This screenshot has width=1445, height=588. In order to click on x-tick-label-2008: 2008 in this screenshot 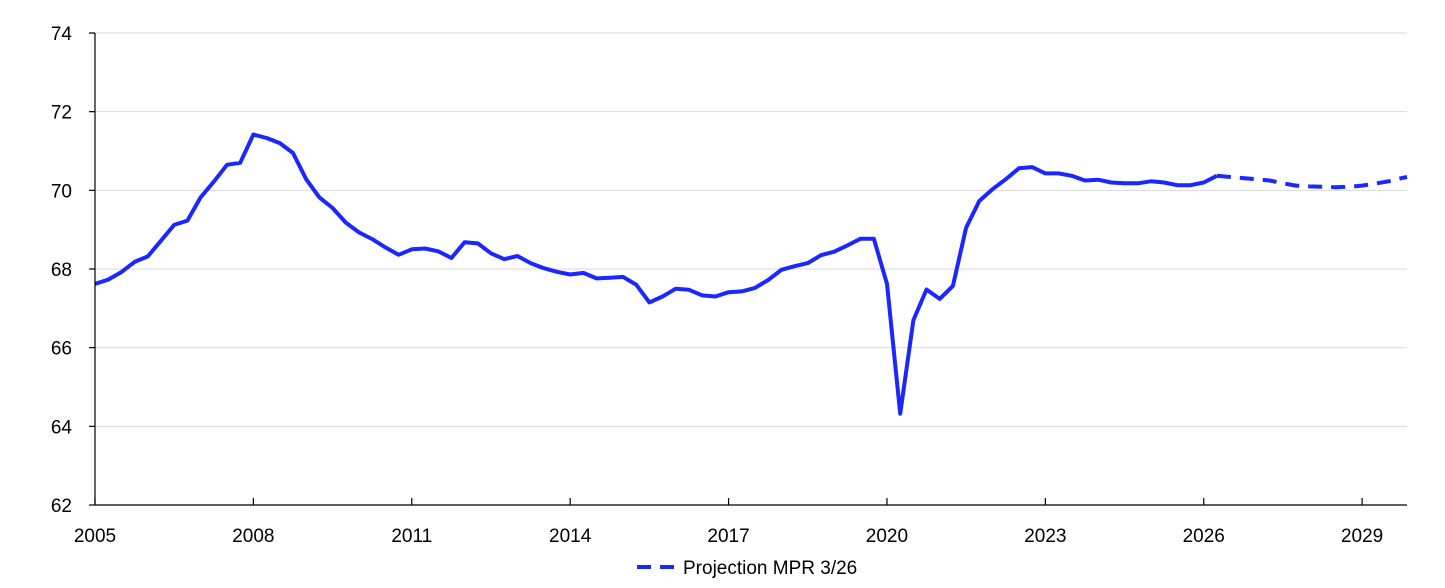, I will do `click(253, 536)`.